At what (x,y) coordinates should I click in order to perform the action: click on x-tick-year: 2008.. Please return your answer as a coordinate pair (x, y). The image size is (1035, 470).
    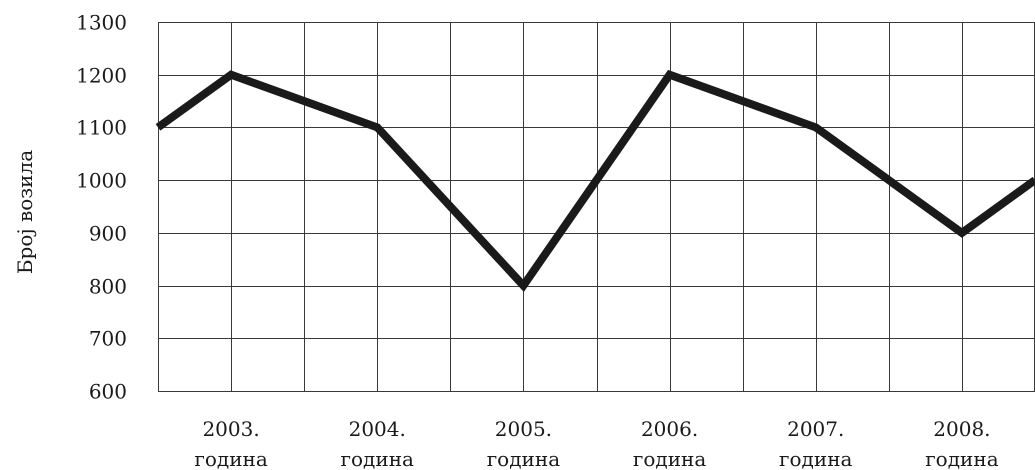
    Looking at the image, I should click on (961, 429).